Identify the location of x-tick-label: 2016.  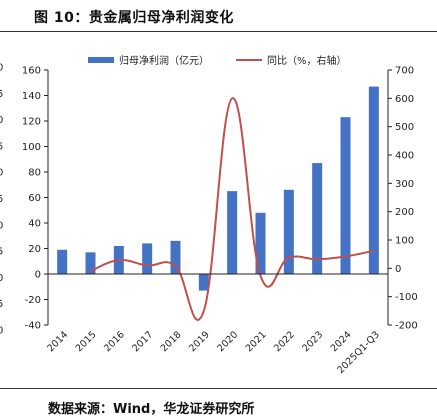
(114, 341).